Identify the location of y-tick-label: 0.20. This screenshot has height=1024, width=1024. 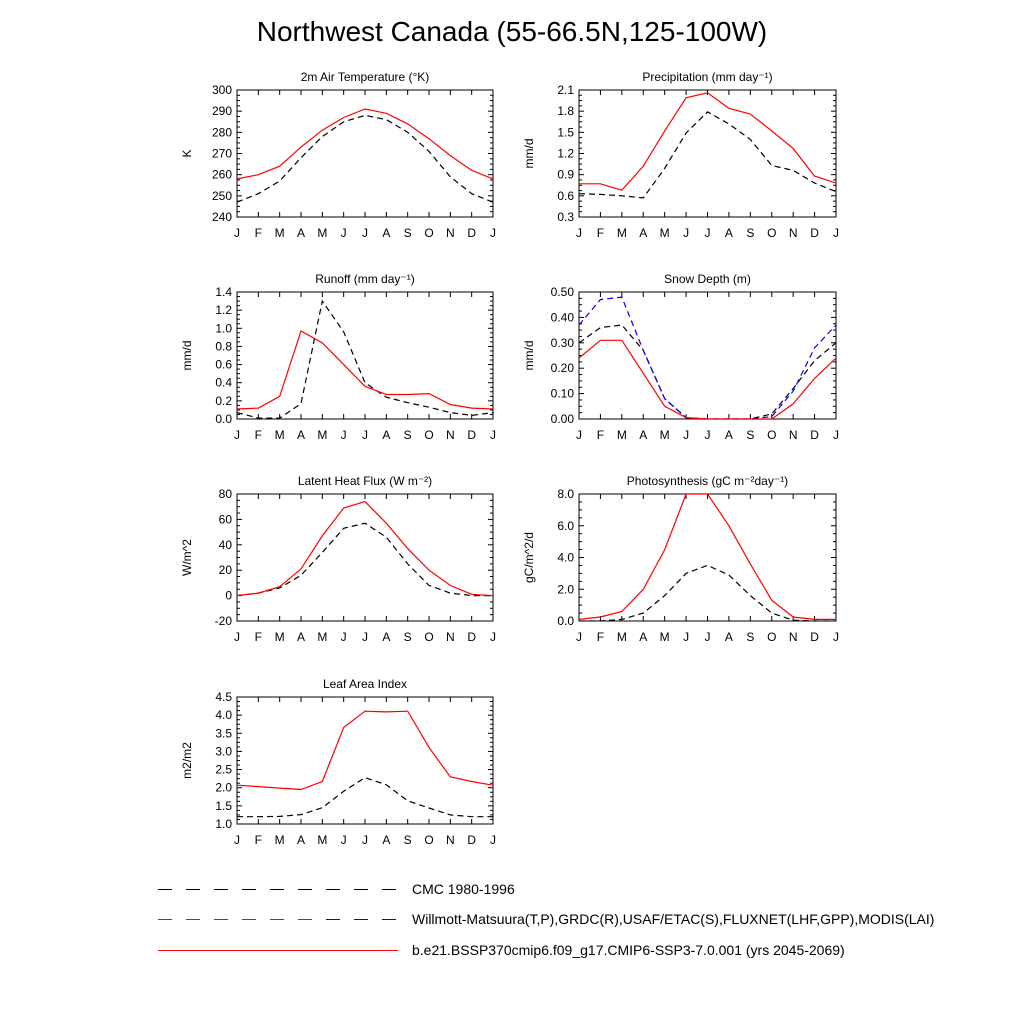
(563, 368).